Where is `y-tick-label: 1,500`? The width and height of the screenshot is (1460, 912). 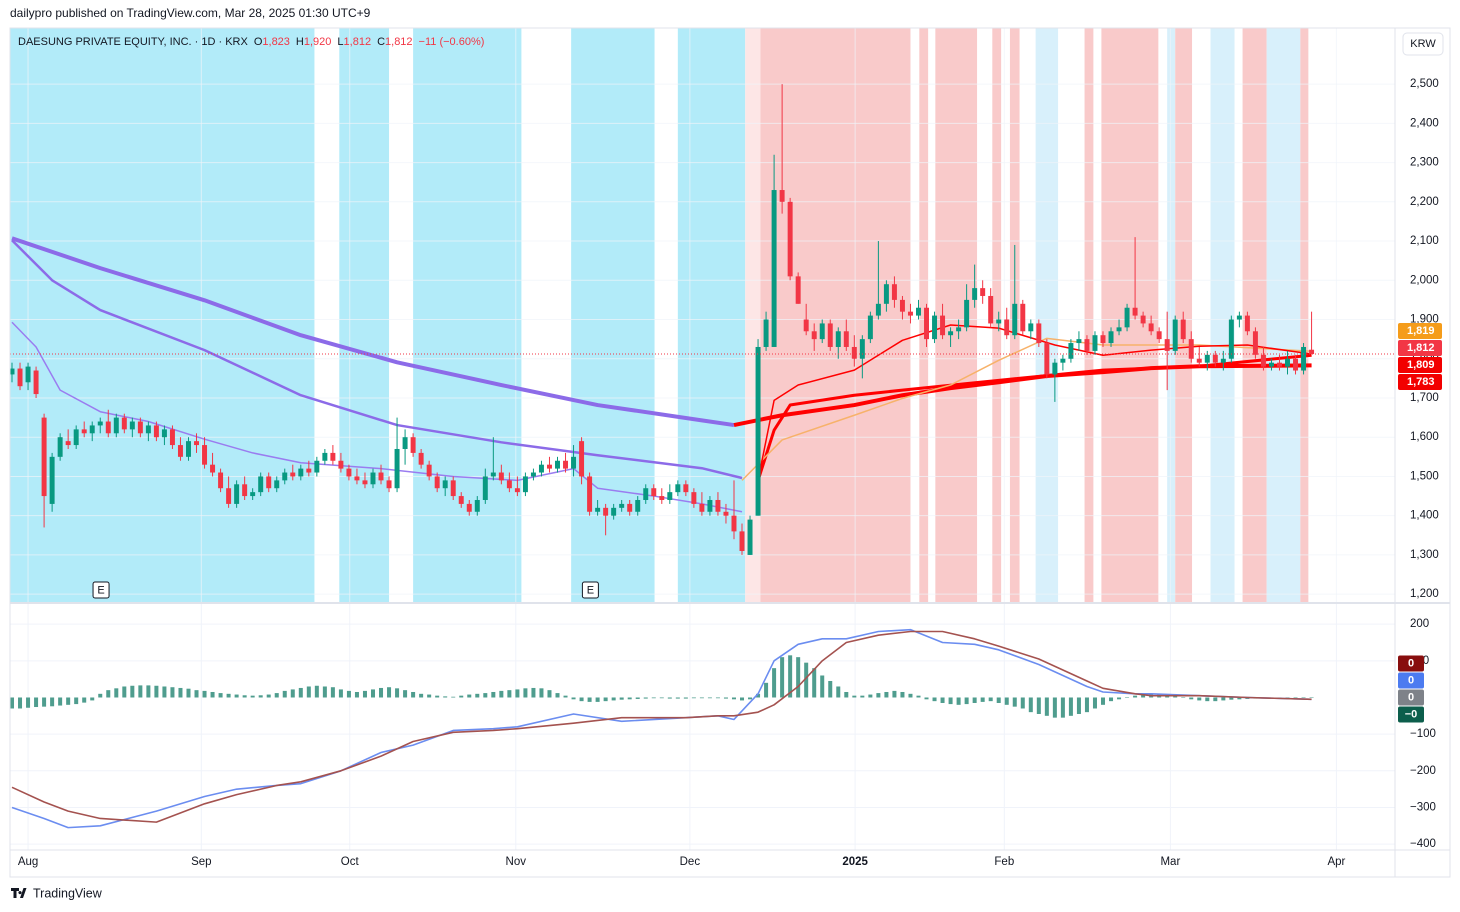 y-tick-label: 1,500 is located at coordinates (1424, 476).